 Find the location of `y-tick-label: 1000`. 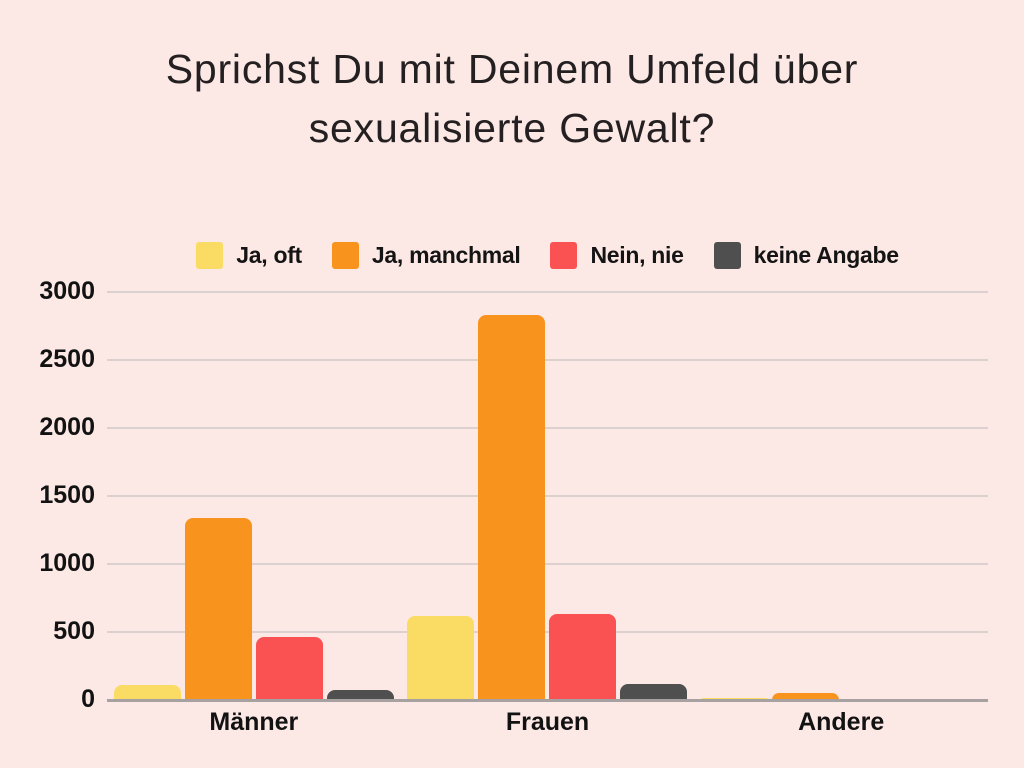

y-tick-label: 1000 is located at coordinates (67, 563).